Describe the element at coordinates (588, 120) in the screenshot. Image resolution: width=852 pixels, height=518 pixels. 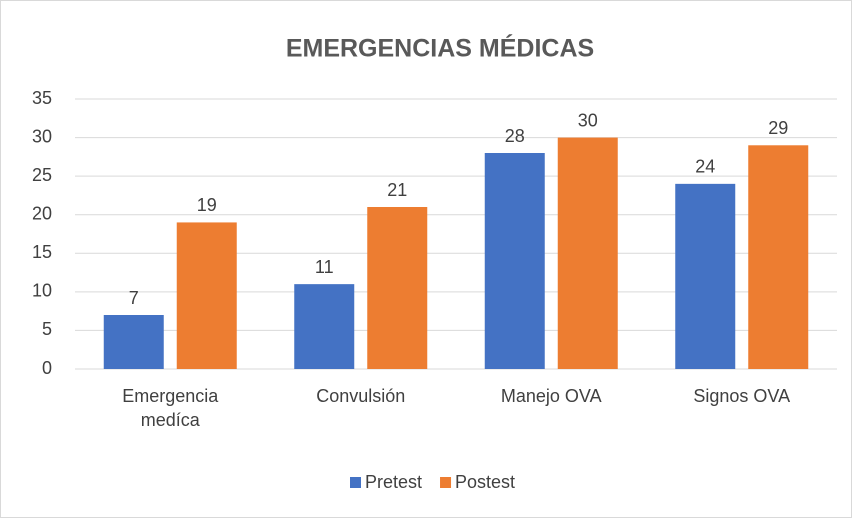
I see `value-label: 30` at that location.